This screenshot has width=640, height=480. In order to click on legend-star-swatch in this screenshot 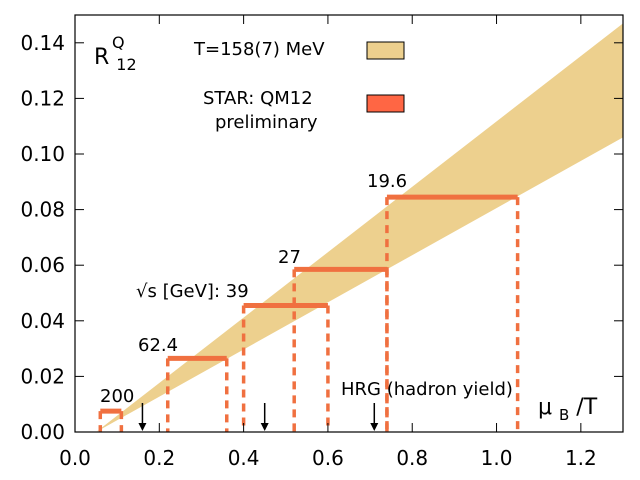, I will do `click(385, 103)`.